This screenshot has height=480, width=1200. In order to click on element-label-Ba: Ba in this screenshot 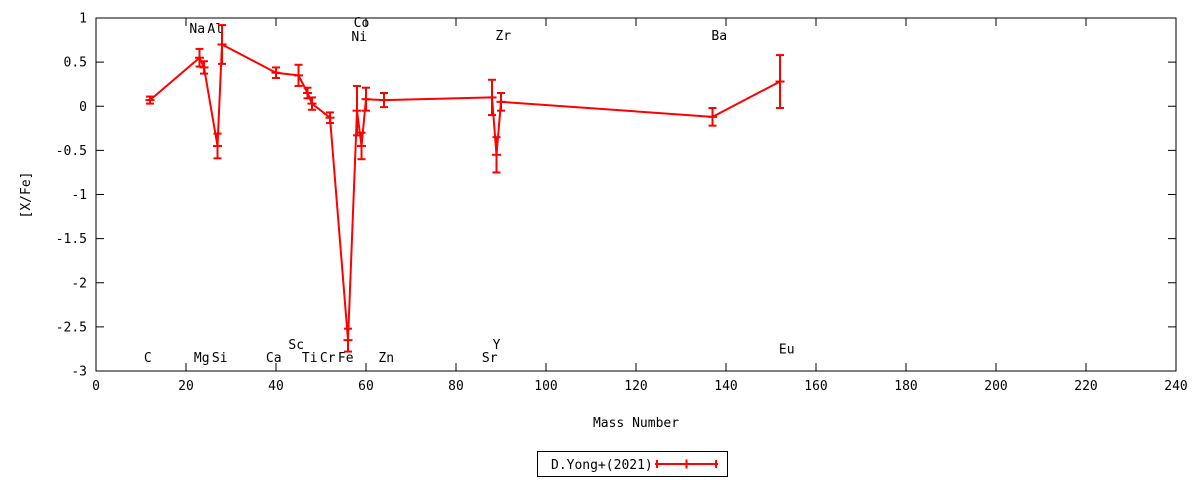, I will do `click(719, 36)`.